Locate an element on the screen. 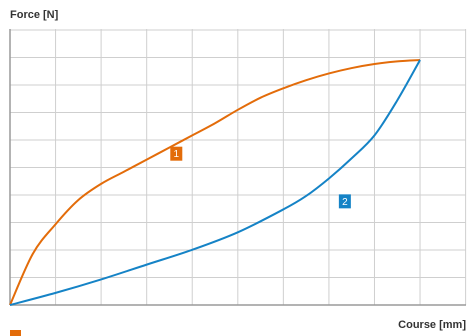  series-marker-label: 1 is located at coordinates (177, 154).